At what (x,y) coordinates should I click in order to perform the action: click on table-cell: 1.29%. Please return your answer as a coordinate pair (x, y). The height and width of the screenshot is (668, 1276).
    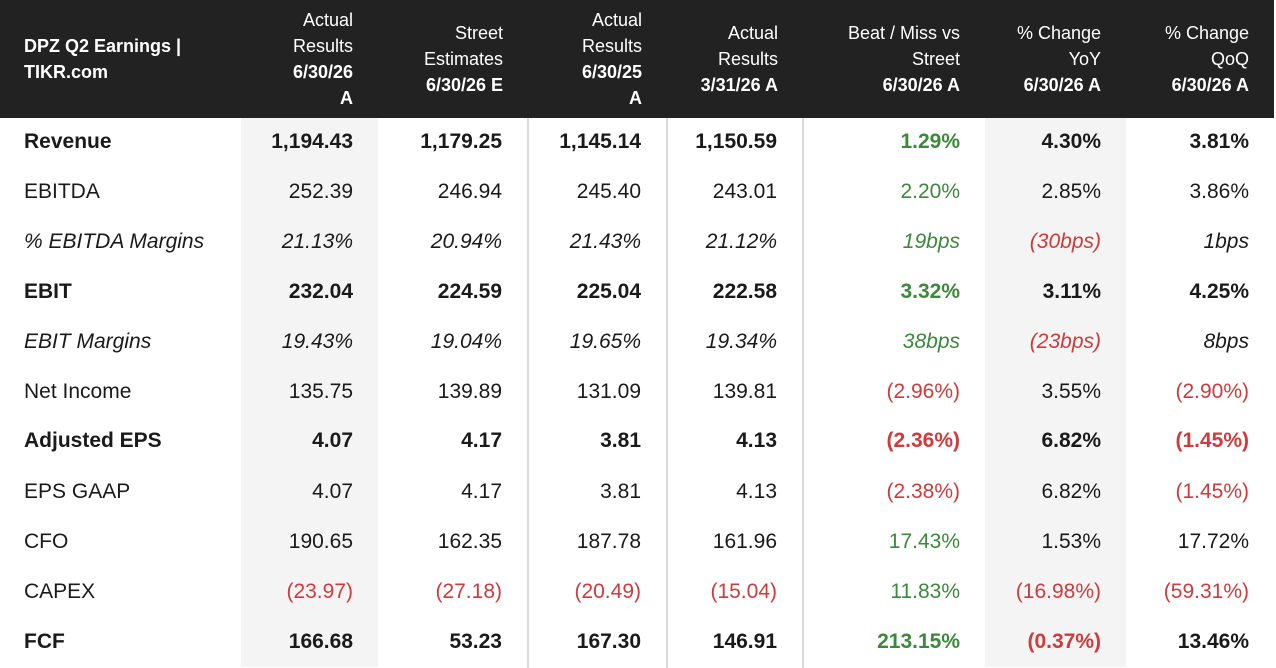
    Looking at the image, I should click on (930, 141).